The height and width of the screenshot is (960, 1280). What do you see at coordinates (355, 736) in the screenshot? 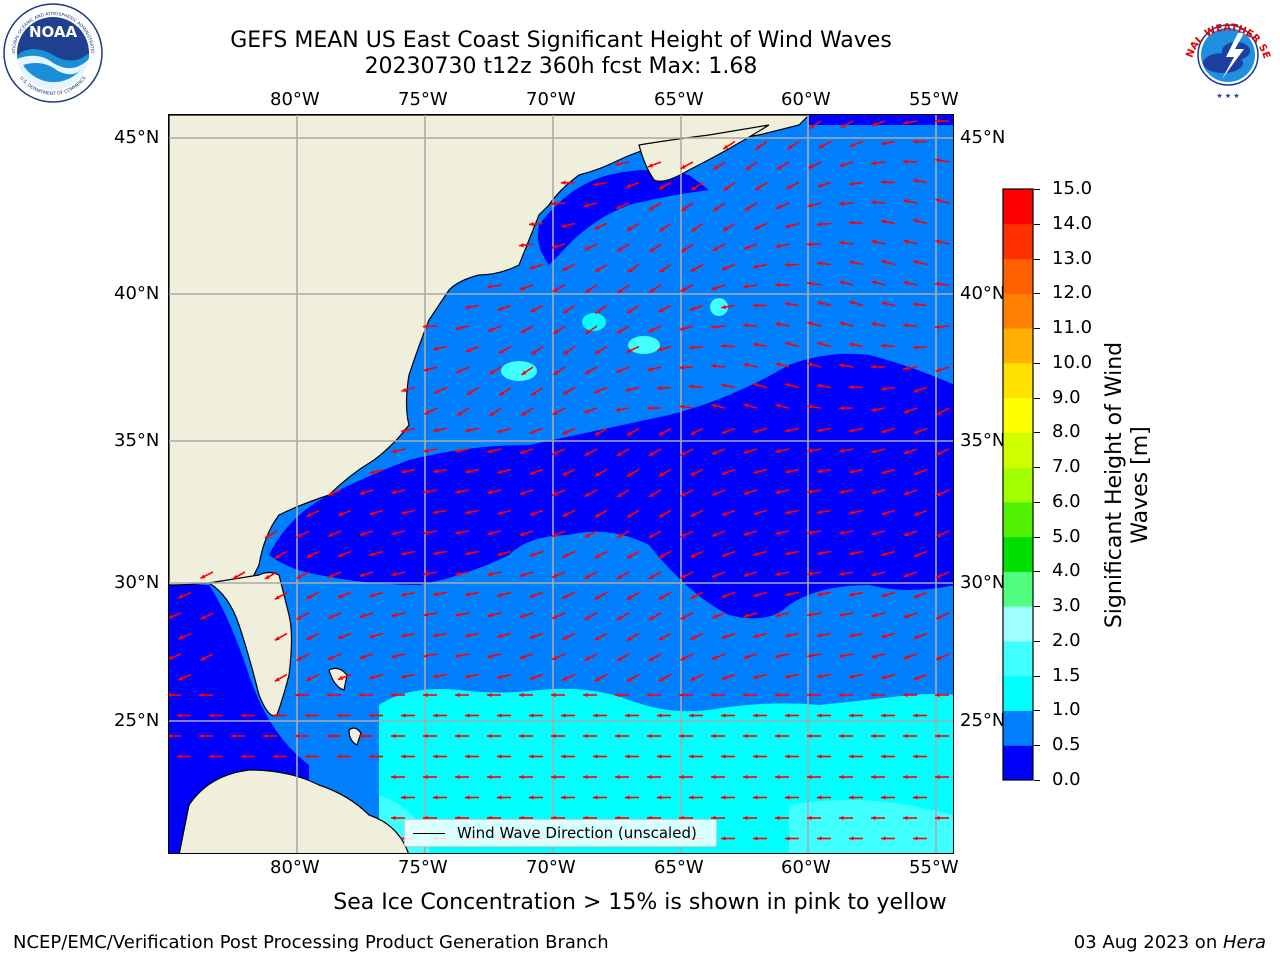
I see `land-bahamas-island` at bounding box center [355, 736].